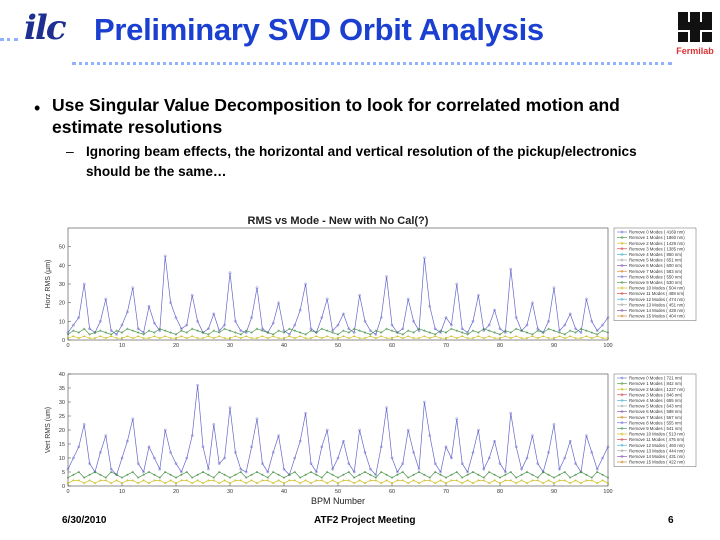 Image resolution: width=720 pixels, height=540 pixels. Describe the element at coordinates (657, 299) in the screenshot. I see `legend-label: Remove 12 Modes ( 474 nm)` at that location.